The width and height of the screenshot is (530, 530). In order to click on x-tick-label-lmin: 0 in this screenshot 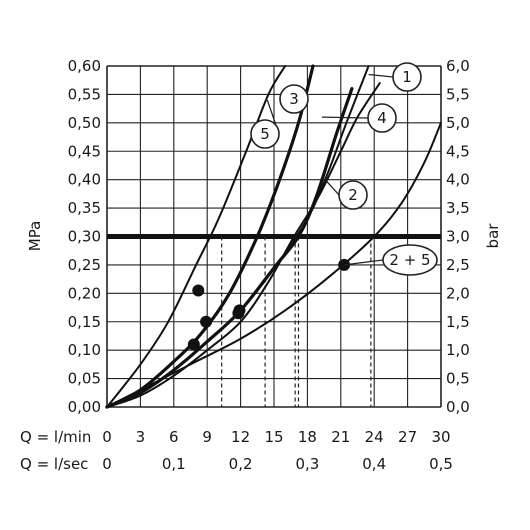, I will do `click(107, 437)`.